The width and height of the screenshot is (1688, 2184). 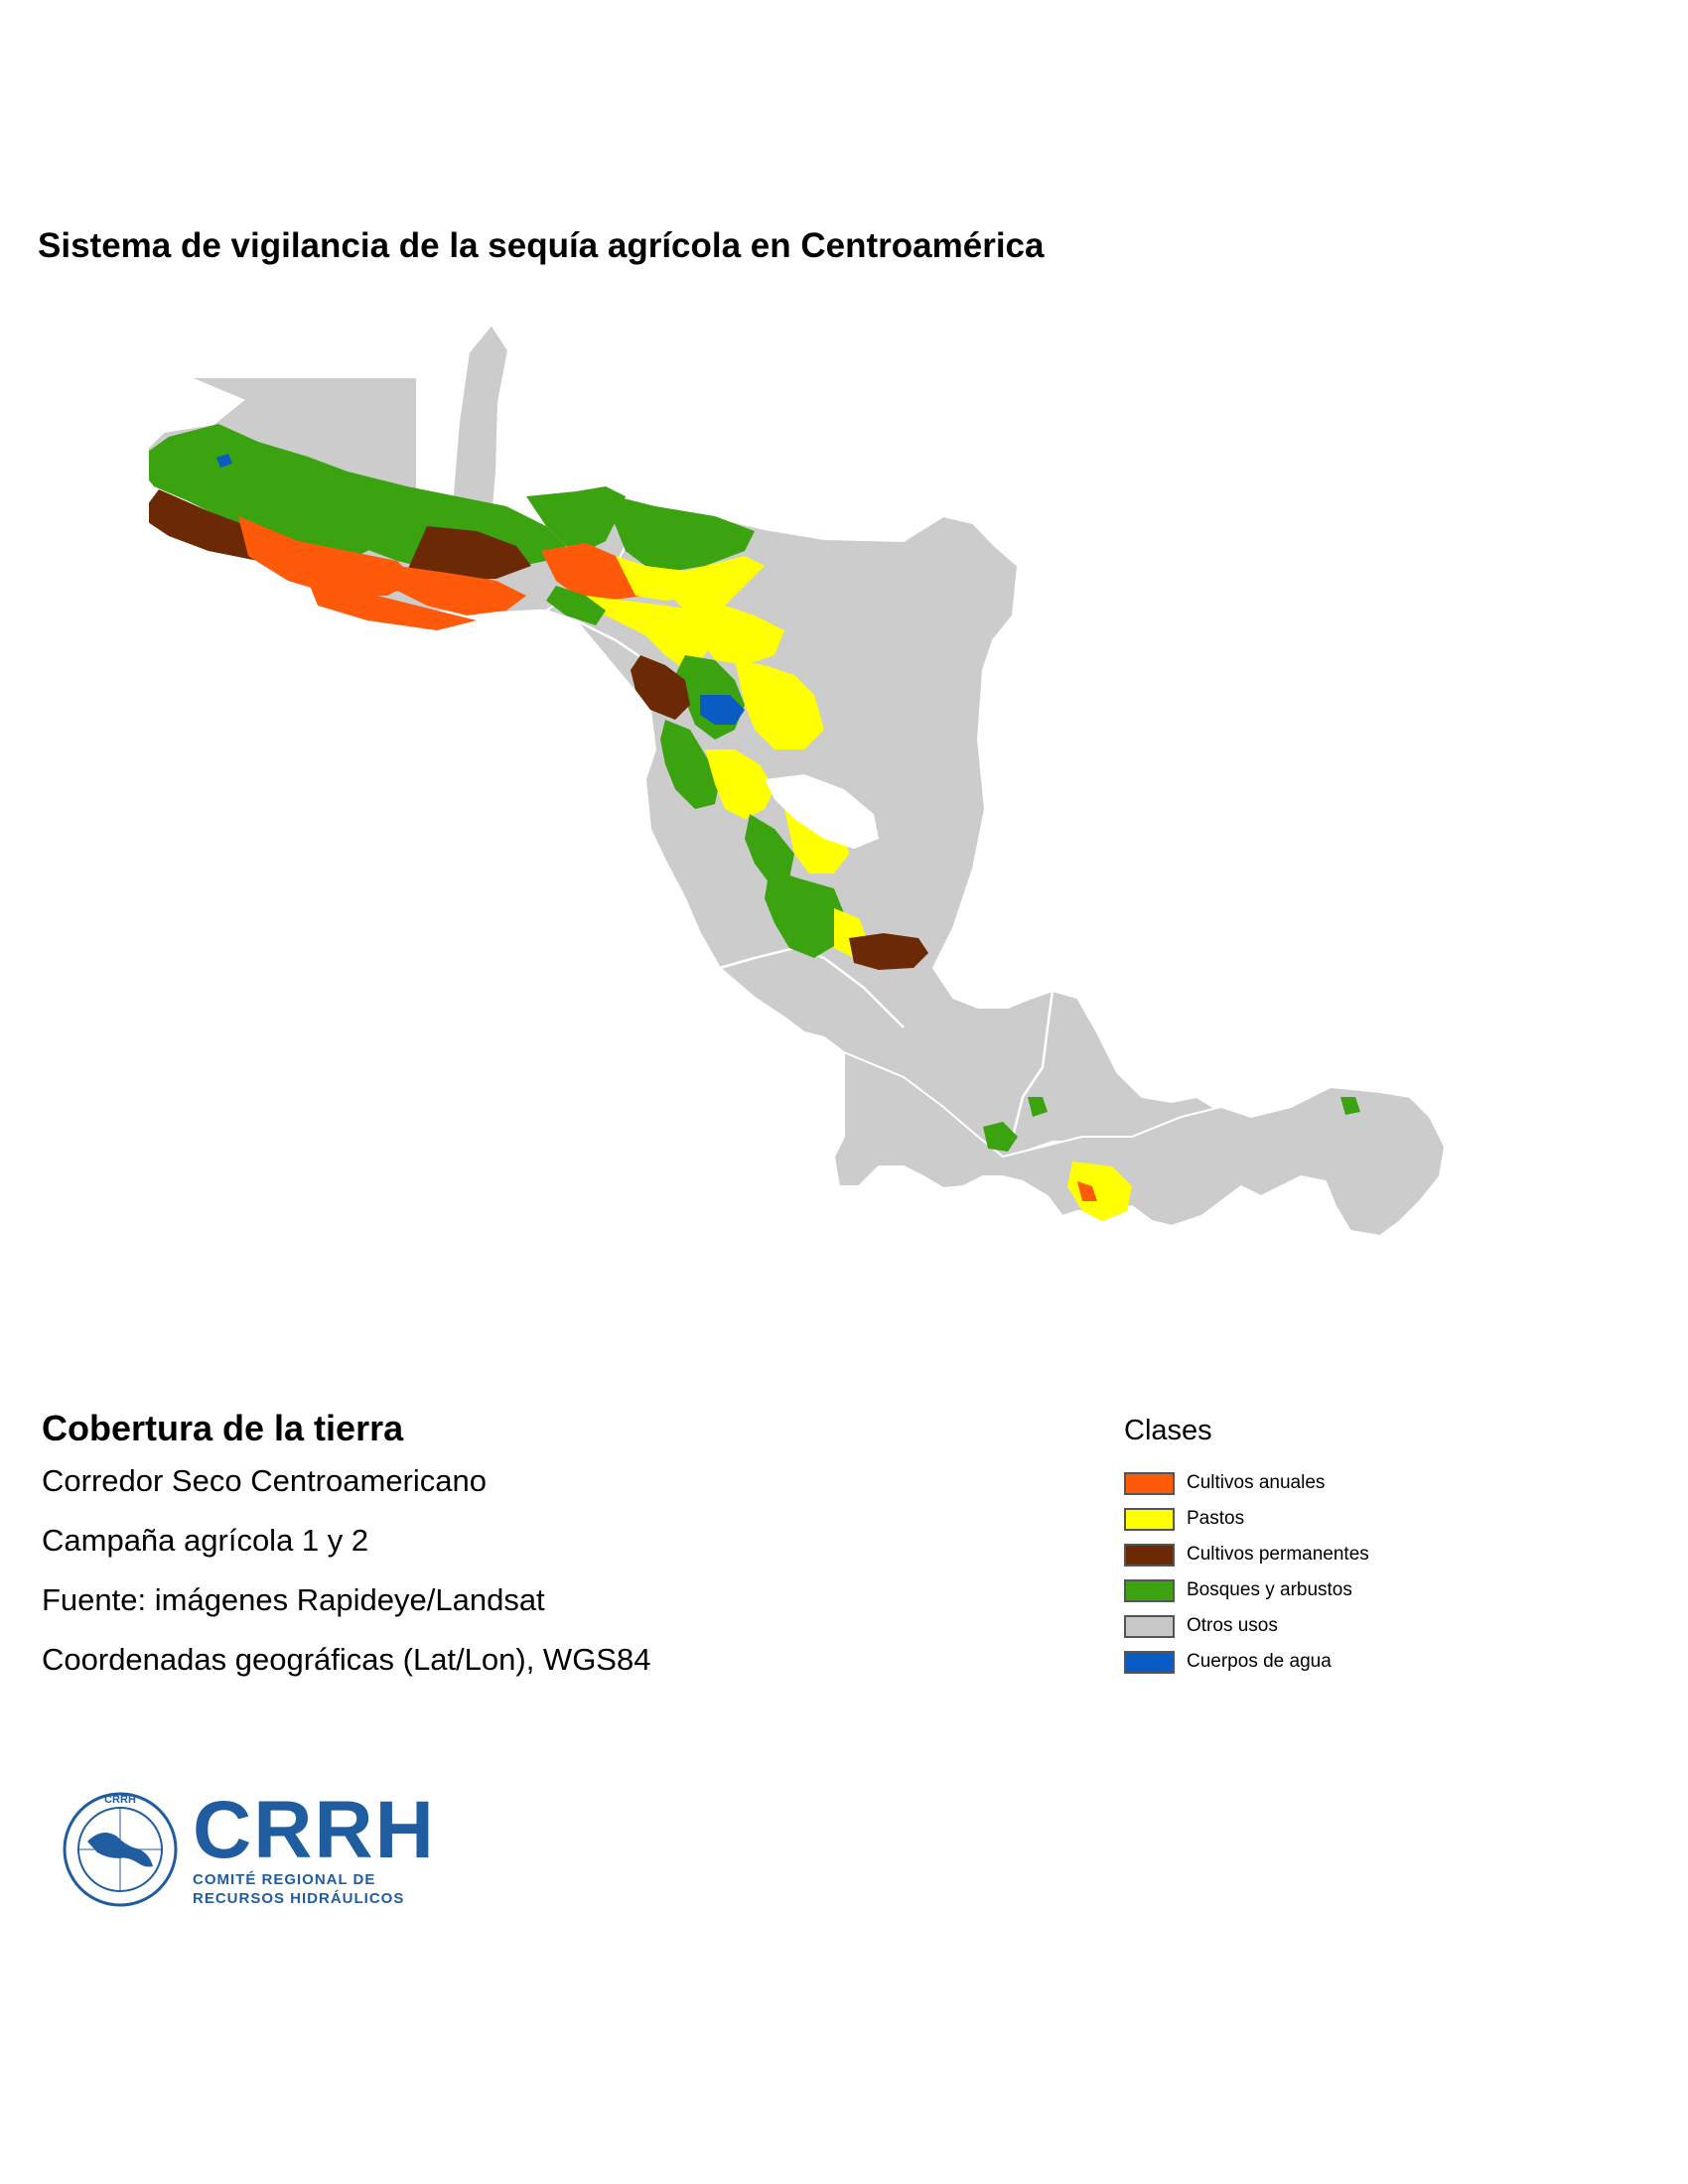 I want to click on info-region: Corredor Seco Centroamericano, so click(x=264, y=1480).